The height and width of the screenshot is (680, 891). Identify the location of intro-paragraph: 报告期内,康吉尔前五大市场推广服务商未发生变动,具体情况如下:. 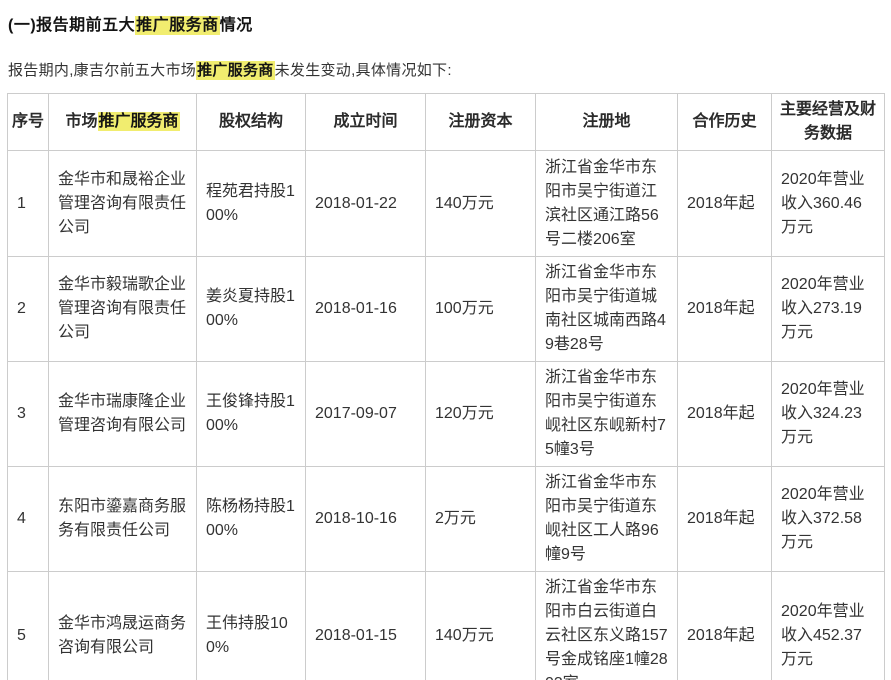
(449, 69).